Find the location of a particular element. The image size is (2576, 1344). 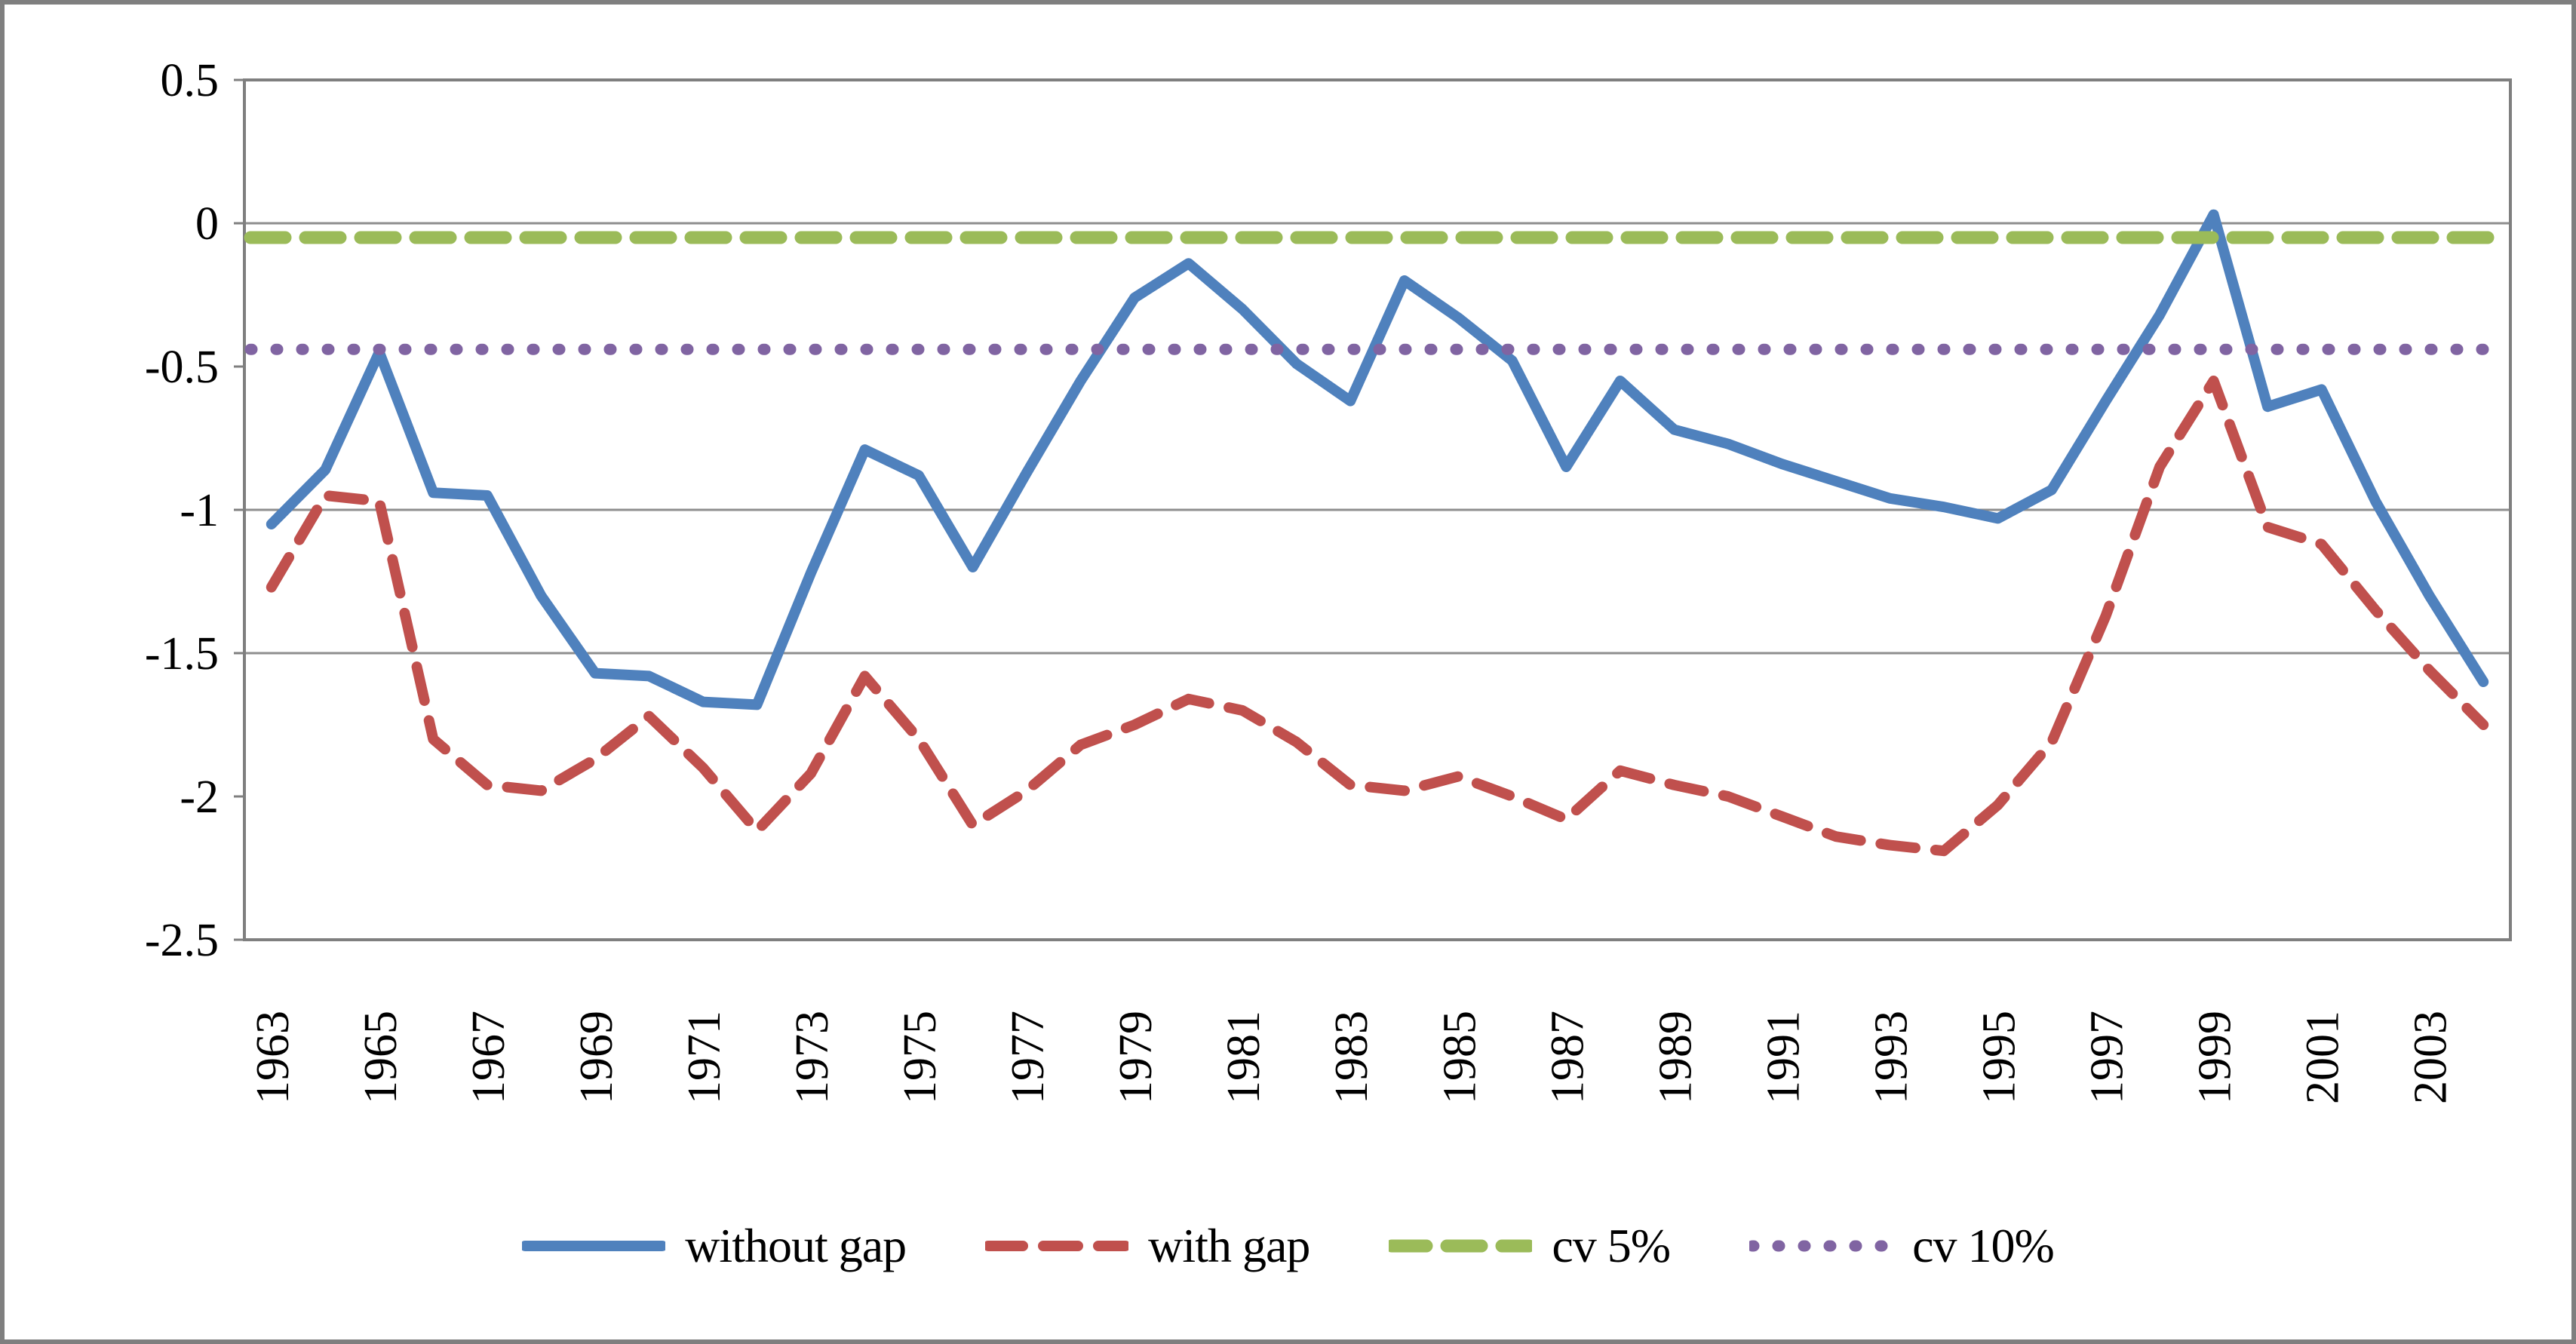

y-tick-label: 0 is located at coordinates (207, 224).